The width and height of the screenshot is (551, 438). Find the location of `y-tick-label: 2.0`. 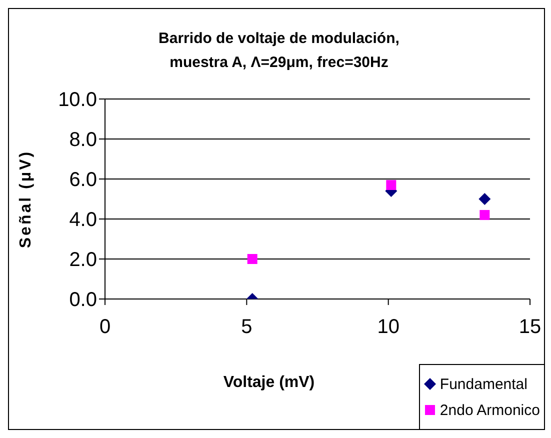

y-tick-label: 2.0 is located at coordinates (83, 260).